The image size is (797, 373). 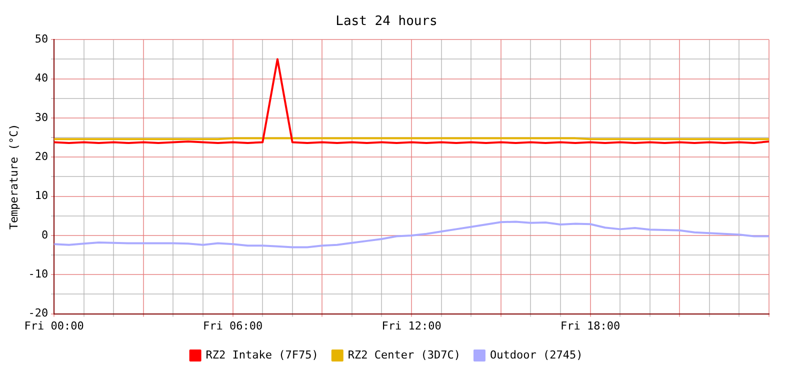 I want to click on y-tick-label: 10, so click(x=41, y=195).